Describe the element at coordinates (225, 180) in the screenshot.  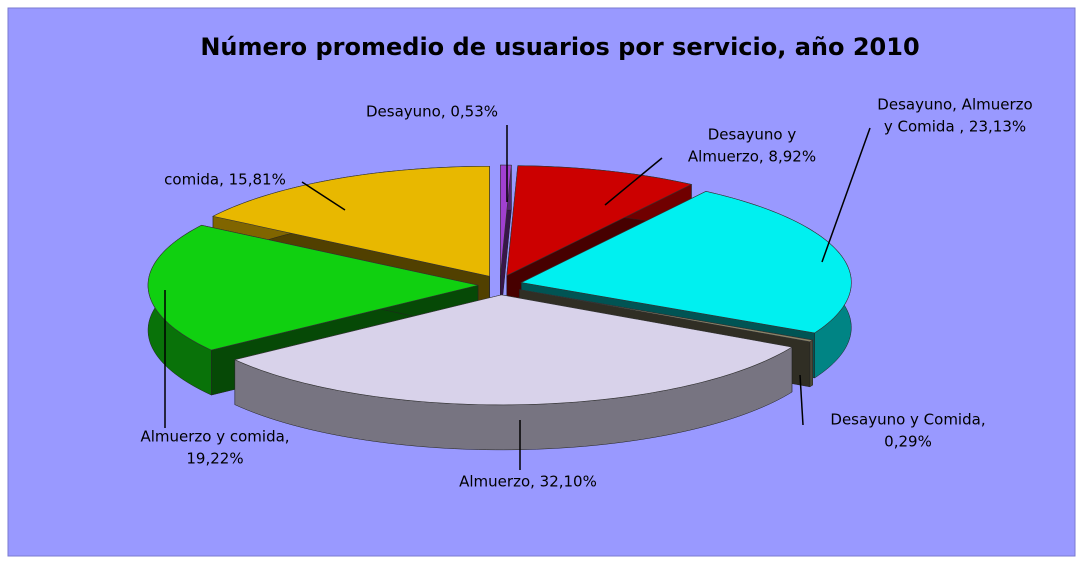
I see `data-label: comida, 15,81%` at that location.